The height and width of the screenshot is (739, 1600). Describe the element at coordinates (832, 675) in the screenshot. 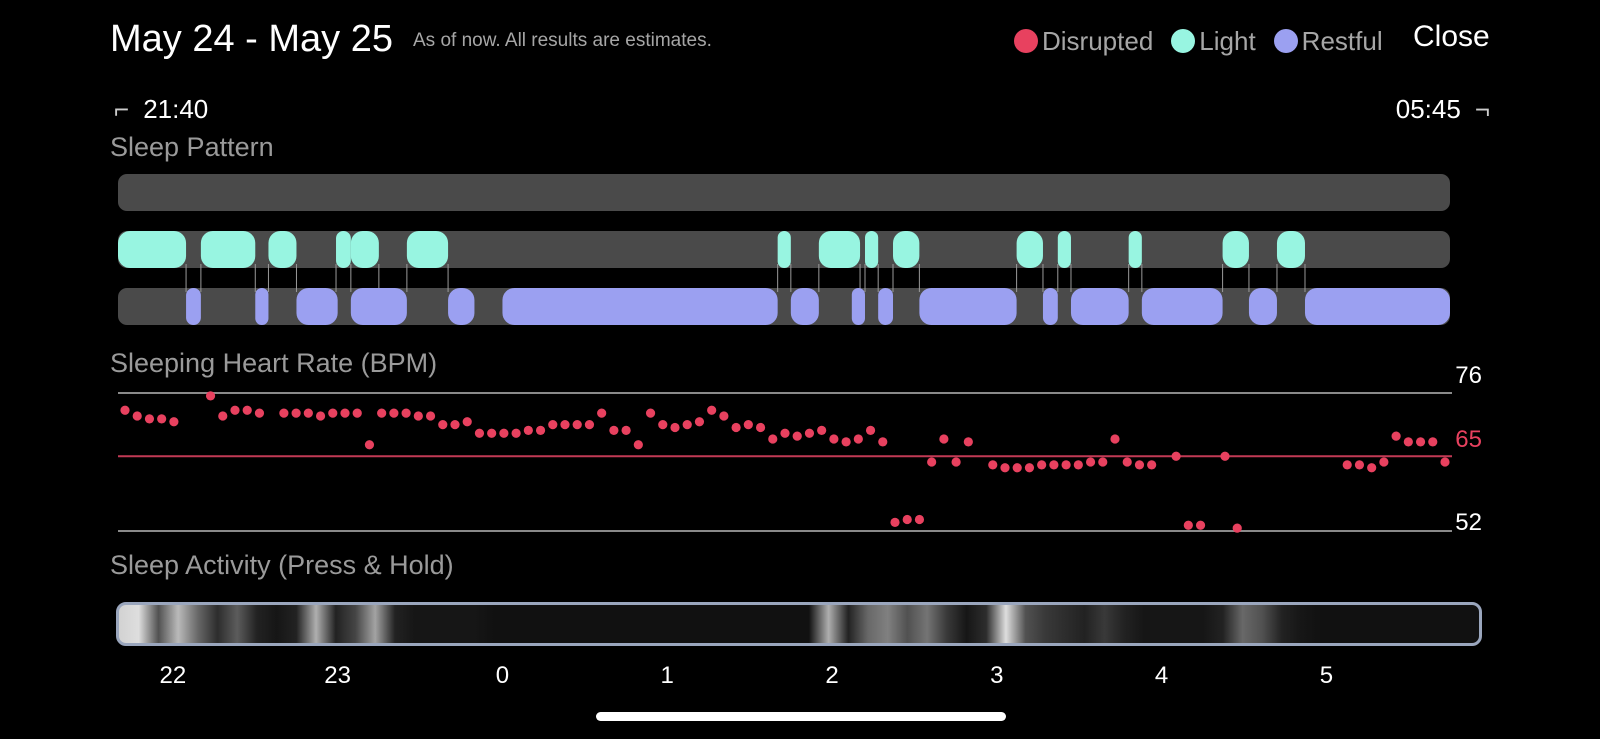

I see `x-tick-label: 2` at that location.